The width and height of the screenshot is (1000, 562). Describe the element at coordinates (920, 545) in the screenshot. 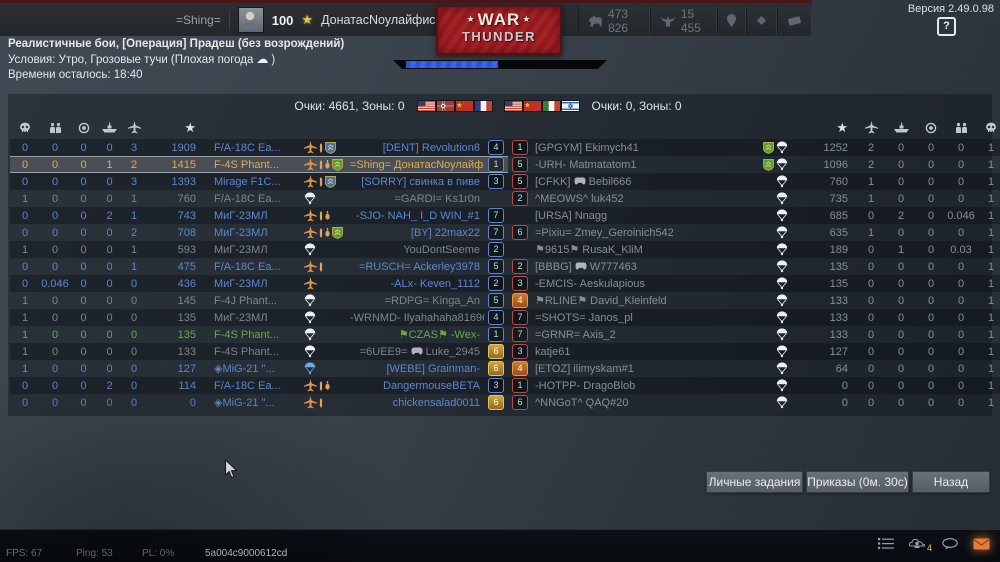

I see `squad-members-icon: 4` at that location.